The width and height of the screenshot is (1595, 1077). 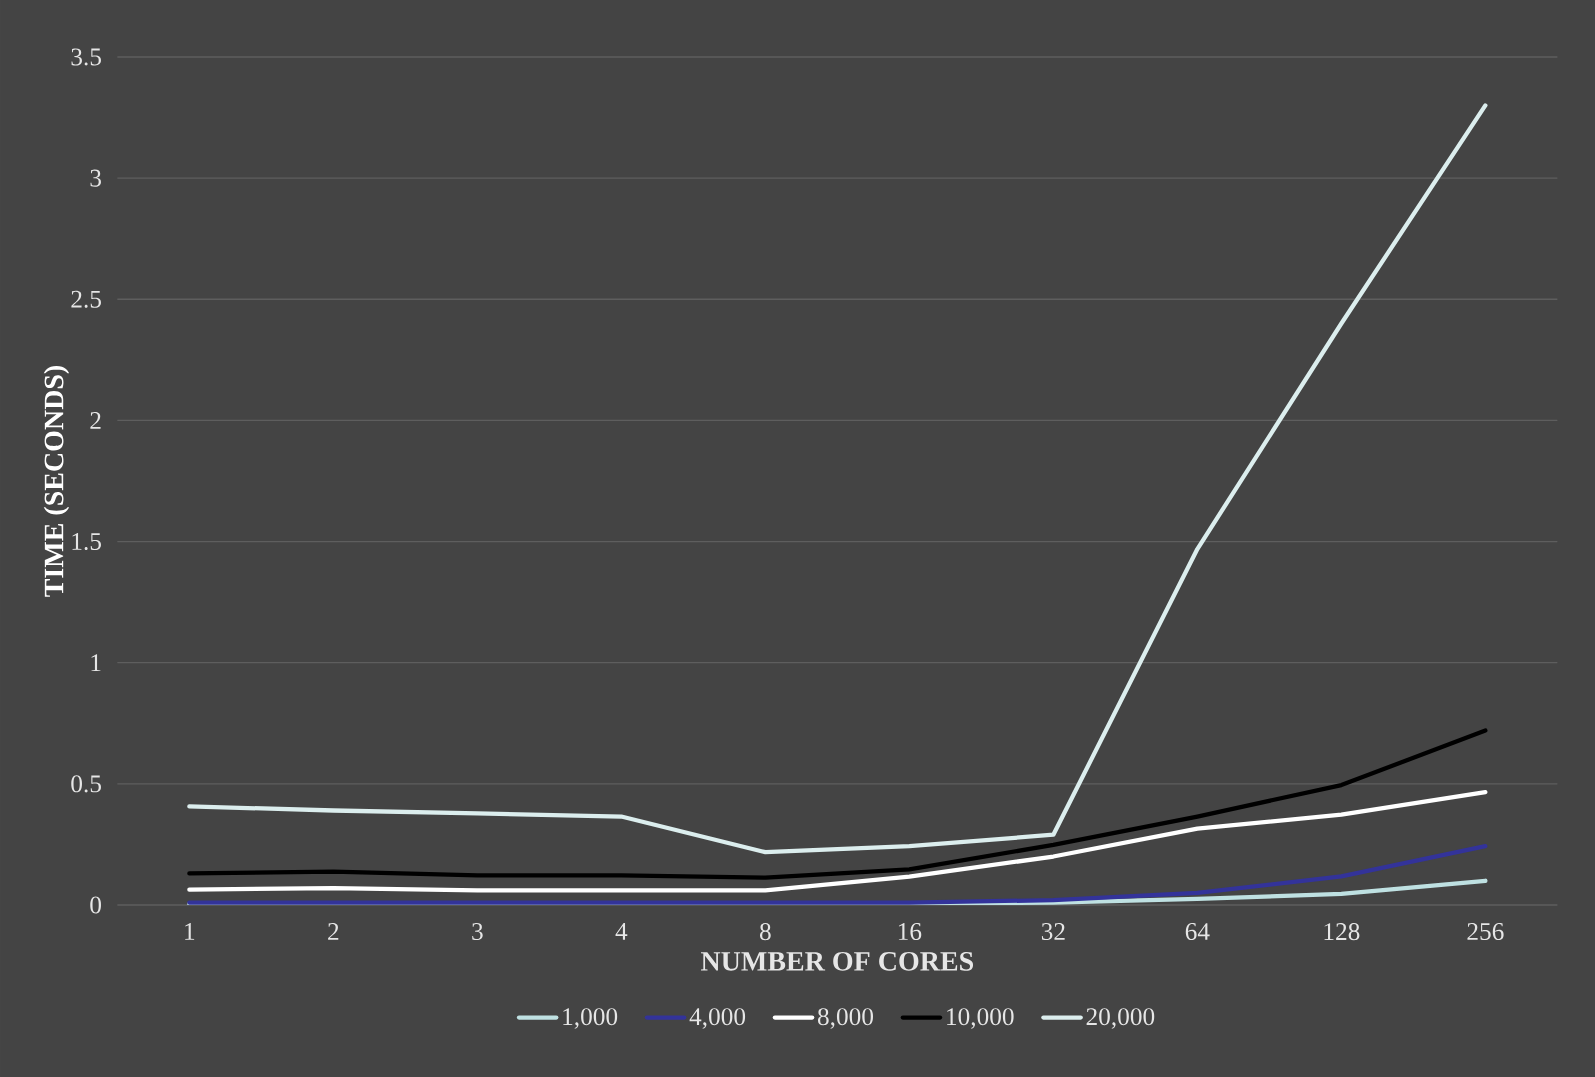 What do you see at coordinates (1053, 932) in the screenshot?
I see `x-tick-label: 32` at bounding box center [1053, 932].